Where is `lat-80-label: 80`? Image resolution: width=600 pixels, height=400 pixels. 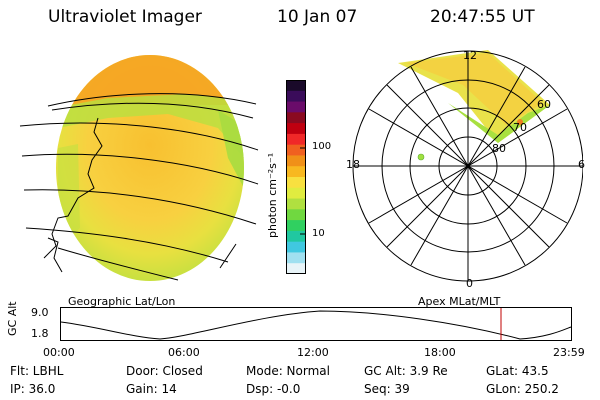
lat-80-label: 80 is located at coordinates (499, 148).